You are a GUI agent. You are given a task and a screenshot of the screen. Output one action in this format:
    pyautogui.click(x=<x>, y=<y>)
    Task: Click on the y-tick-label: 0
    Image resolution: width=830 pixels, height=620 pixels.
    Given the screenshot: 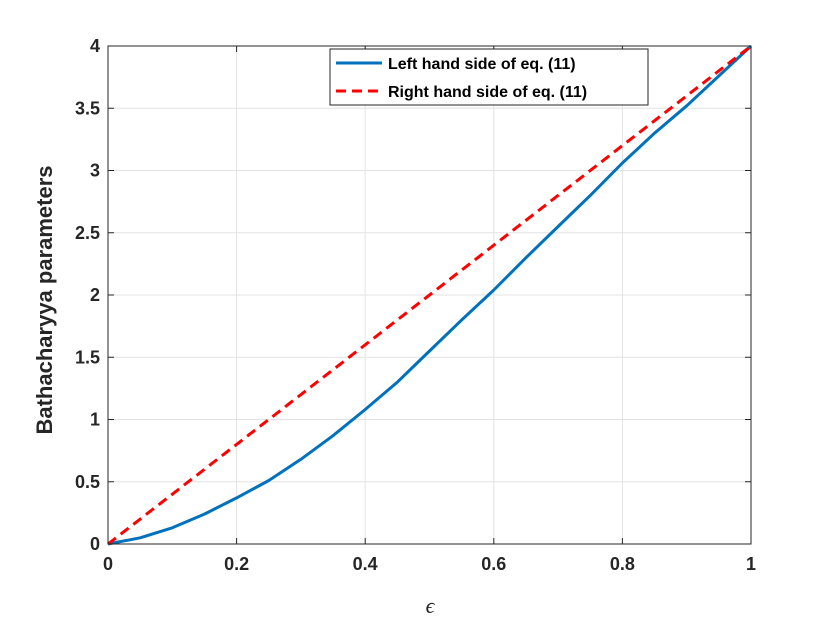 What is the action you would take?
    pyautogui.click(x=95, y=544)
    